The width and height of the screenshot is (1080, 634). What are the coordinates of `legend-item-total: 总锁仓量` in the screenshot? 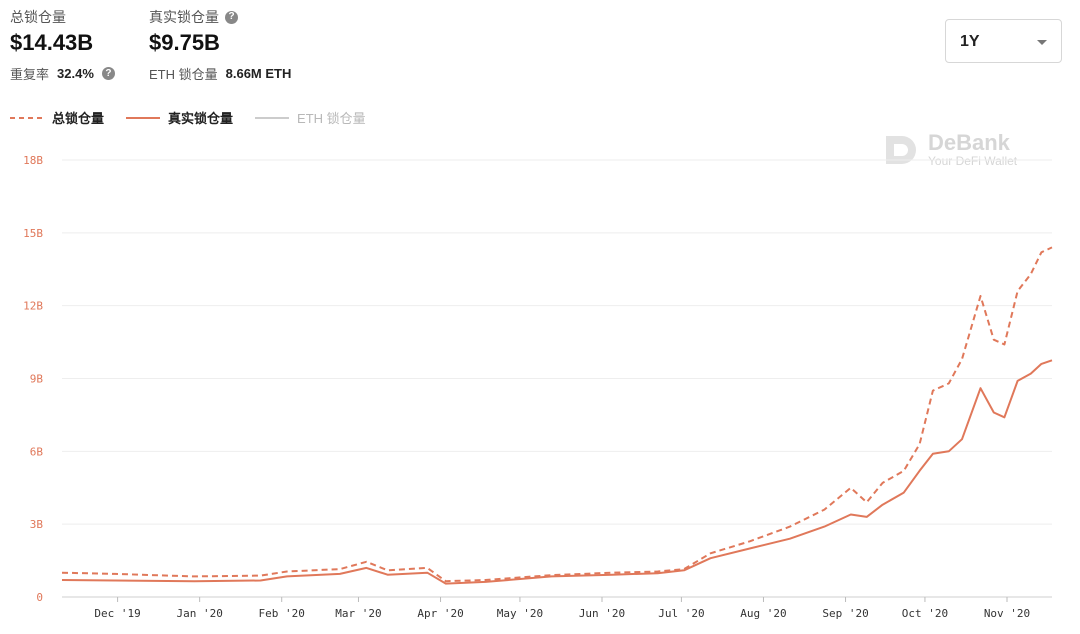 It's located at (57, 117).